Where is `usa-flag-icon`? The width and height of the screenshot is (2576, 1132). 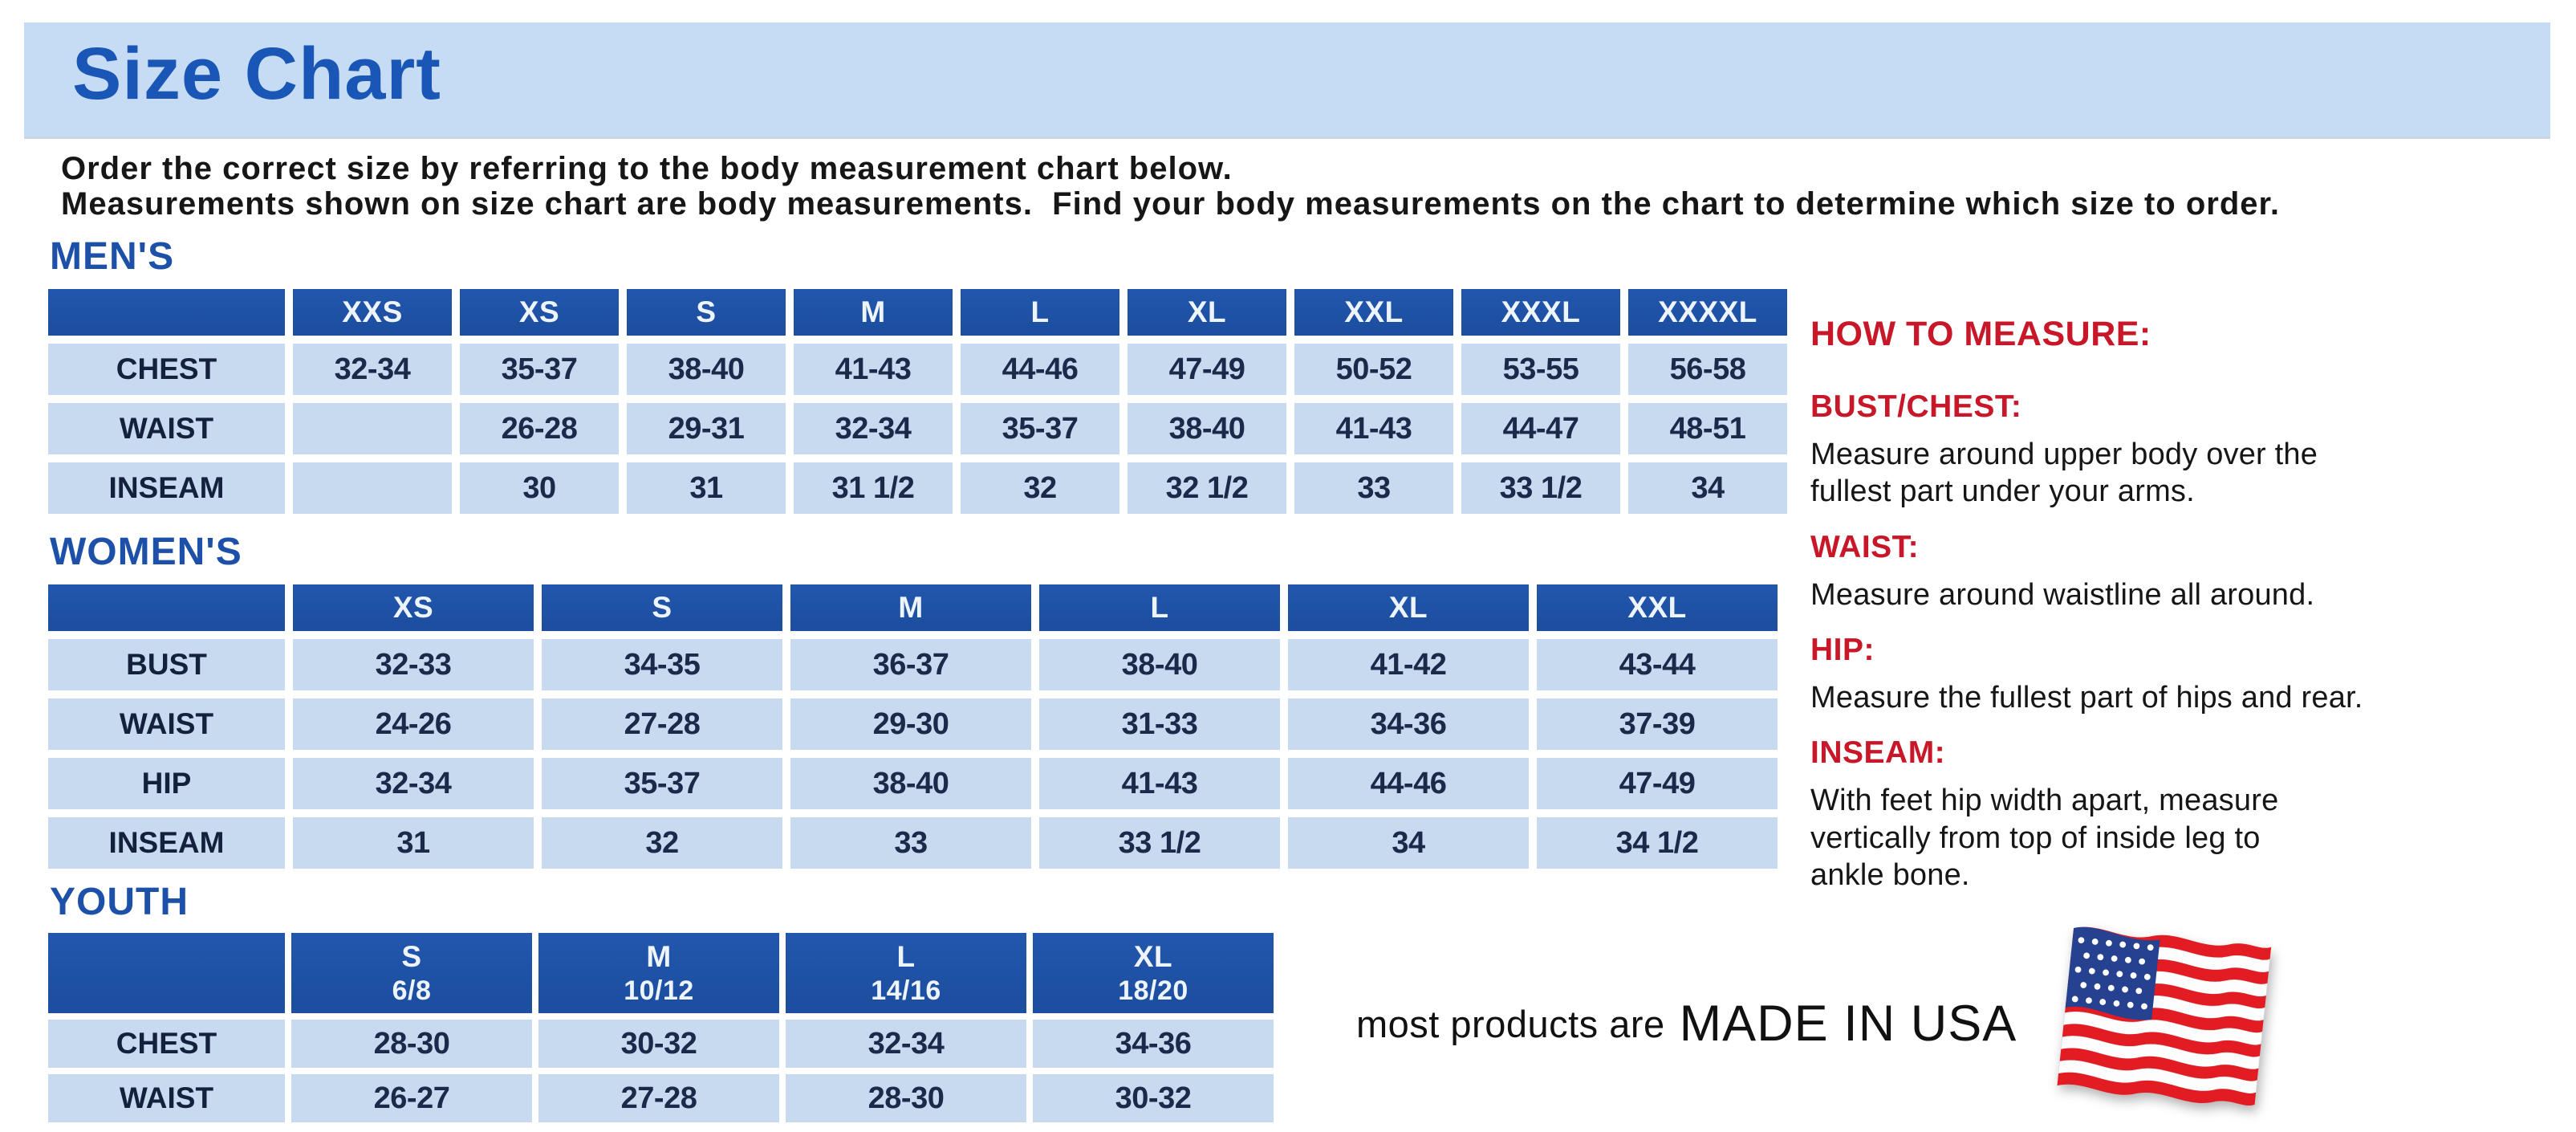 usa-flag-icon is located at coordinates (2164, 1018).